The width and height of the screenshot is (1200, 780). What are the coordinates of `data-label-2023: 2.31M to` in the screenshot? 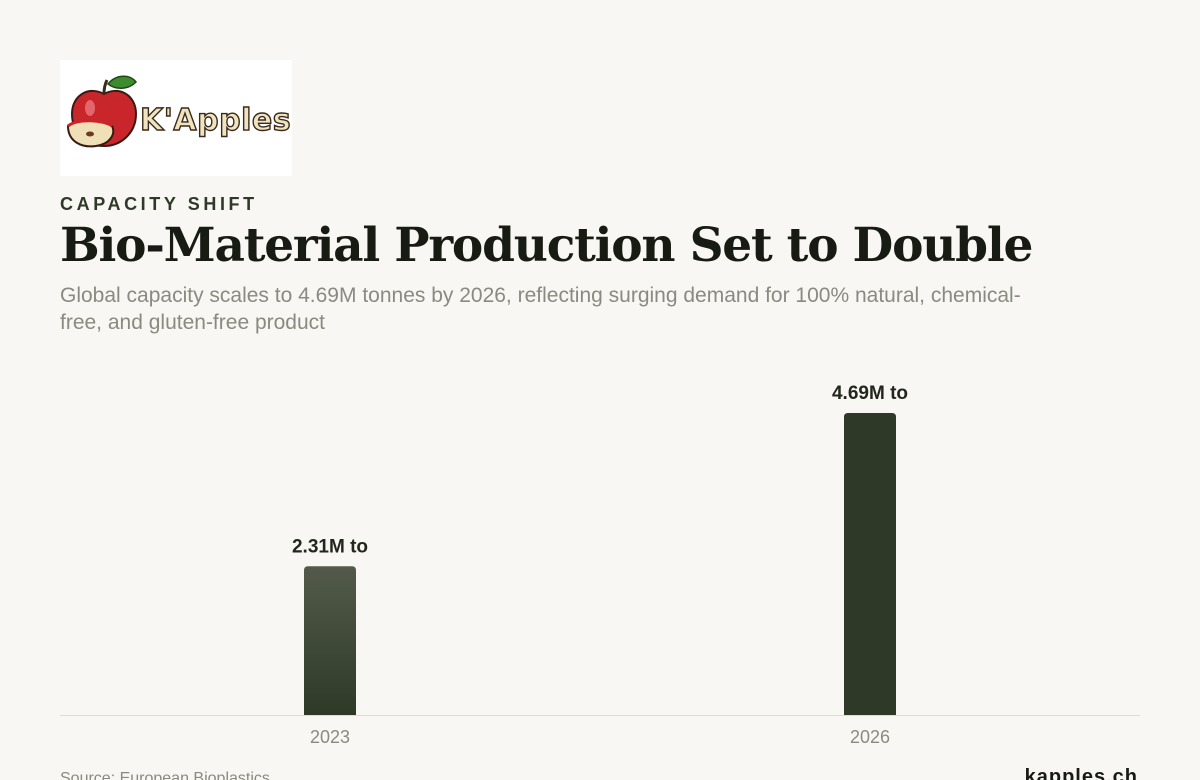 It's located at (330, 546).